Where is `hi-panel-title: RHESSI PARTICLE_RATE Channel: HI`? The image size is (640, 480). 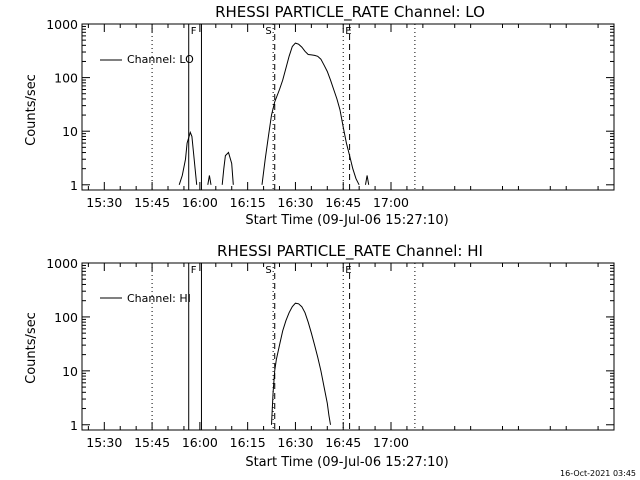
hi-panel-title: RHESSI PARTICLE_RATE Channel: HI is located at coordinates (350, 251).